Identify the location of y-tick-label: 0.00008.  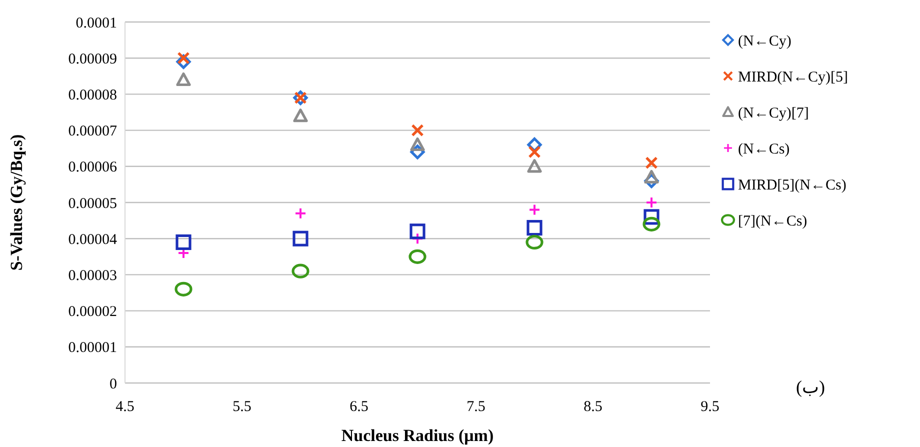
(92, 95).